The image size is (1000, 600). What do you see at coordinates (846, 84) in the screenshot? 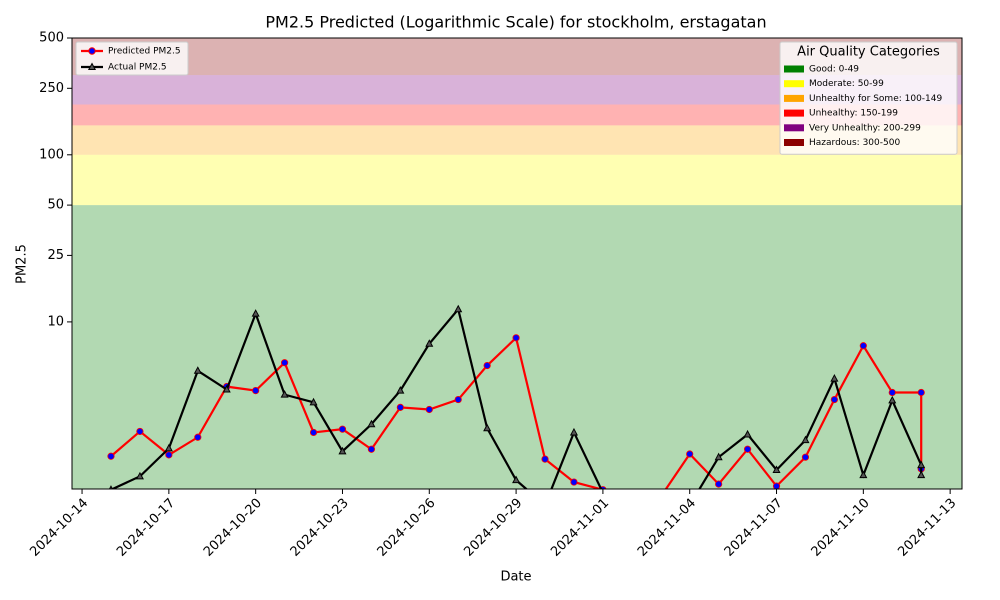
I see `legend-label: Moderate: 50-99` at bounding box center [846, 84].